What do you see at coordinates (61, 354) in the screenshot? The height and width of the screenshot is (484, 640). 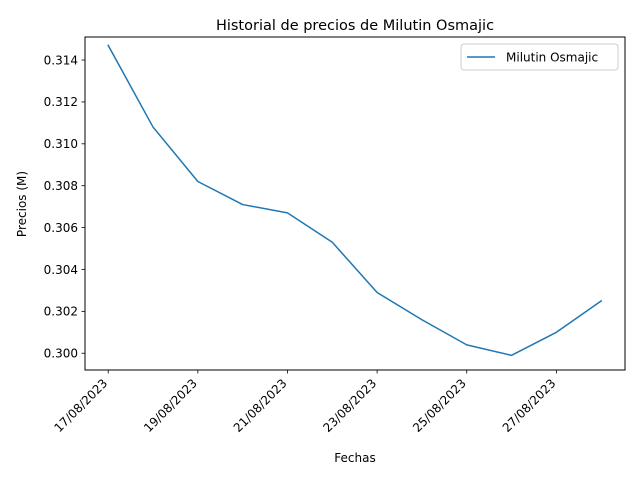 I see `y-tick-label: 0.300` at bounding box center [61, 354].